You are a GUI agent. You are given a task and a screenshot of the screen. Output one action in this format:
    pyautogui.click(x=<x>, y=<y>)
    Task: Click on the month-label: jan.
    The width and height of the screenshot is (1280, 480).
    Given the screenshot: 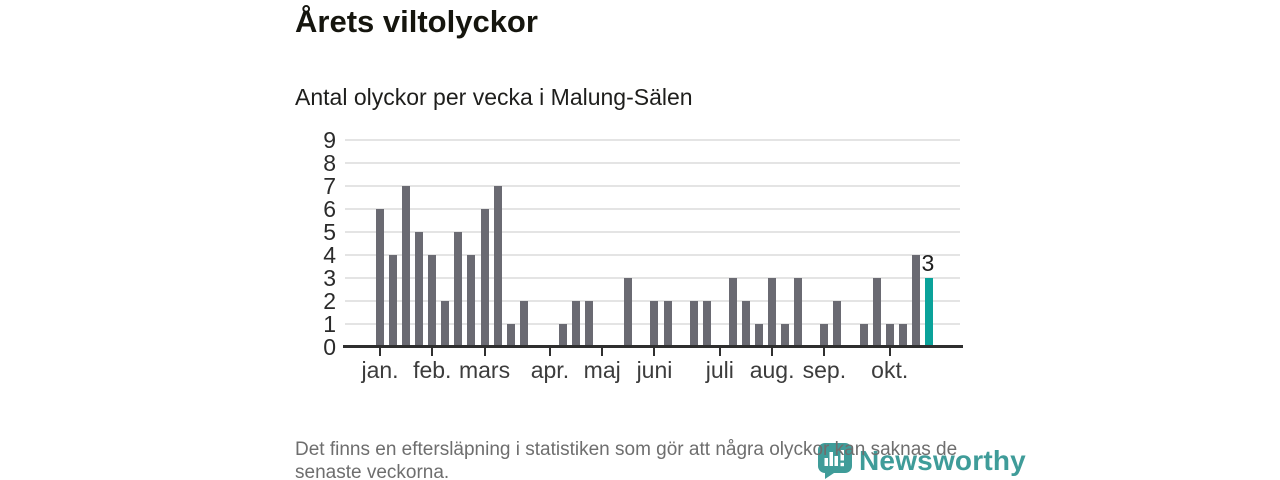 What is the action you would take?
    pyautogui.click(x=380, y=370)
    